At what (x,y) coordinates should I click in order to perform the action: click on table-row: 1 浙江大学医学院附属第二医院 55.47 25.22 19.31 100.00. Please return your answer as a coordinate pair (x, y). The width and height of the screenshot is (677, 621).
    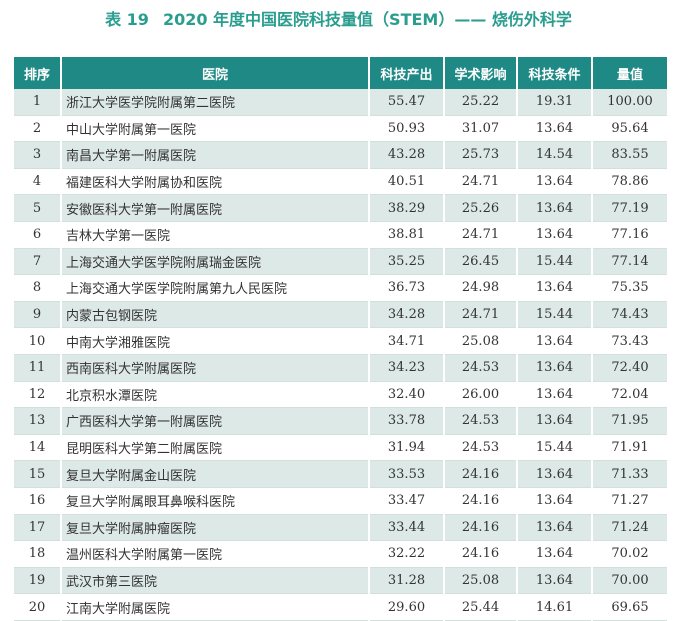
    Looking at the image, I should click on (340, 102).